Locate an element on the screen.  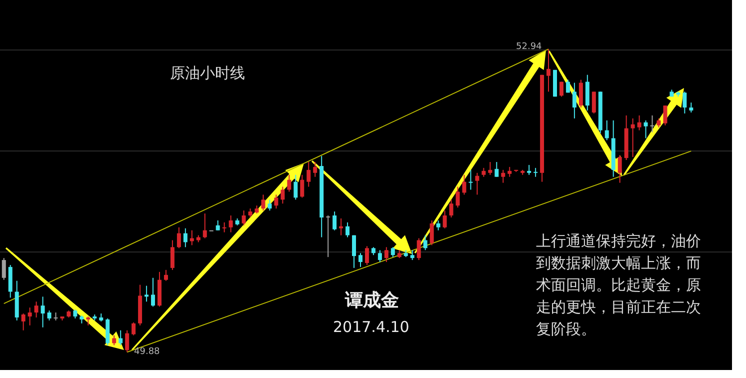
annotation: 52.94 is located at coordinates (529, 47).